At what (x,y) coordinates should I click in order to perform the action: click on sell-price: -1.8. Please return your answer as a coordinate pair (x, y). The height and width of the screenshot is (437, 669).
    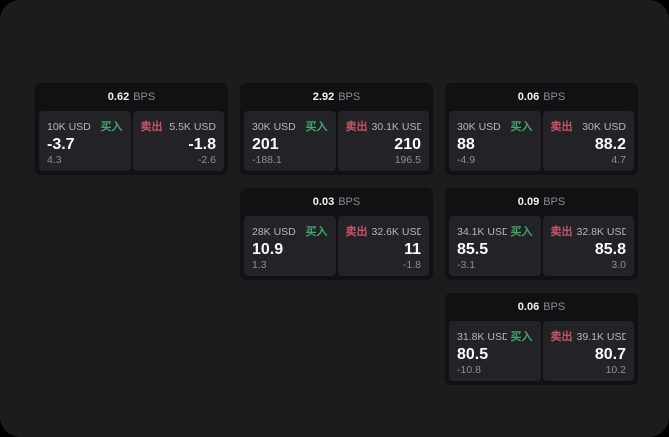
    Looking at the image, I should click on (202, 145).